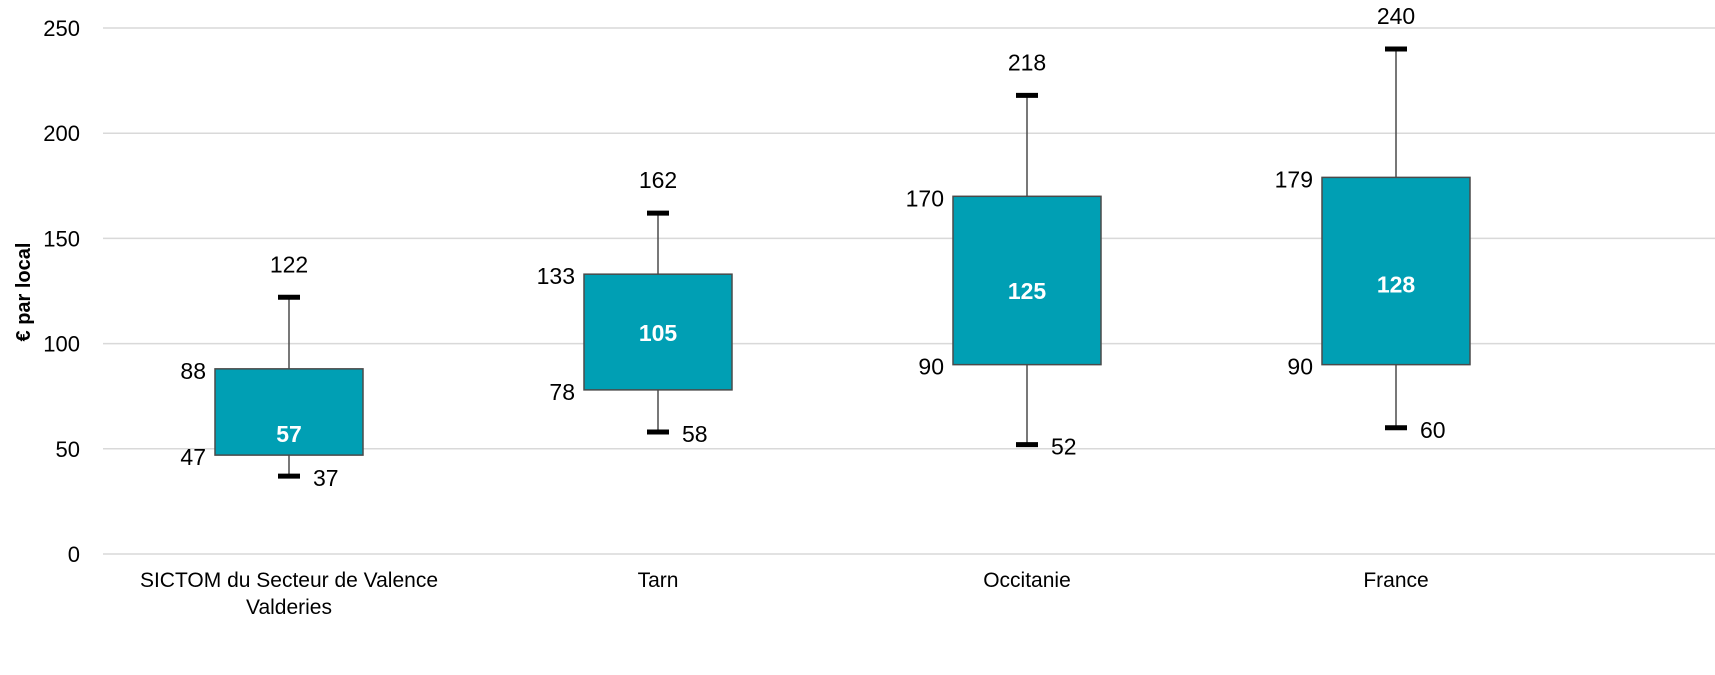 Image resolution: width=1715 pixels, height=675 pixels. I want to click on q1-label: 47, so click(193, 457).